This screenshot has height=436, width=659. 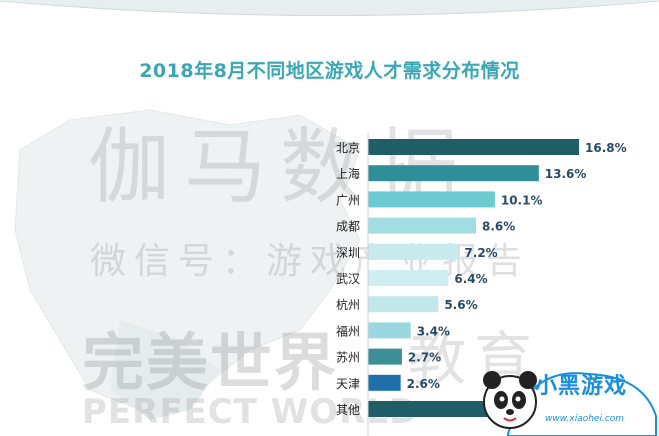 I want to click on category-label: 北京, so click(x=348, y=148).